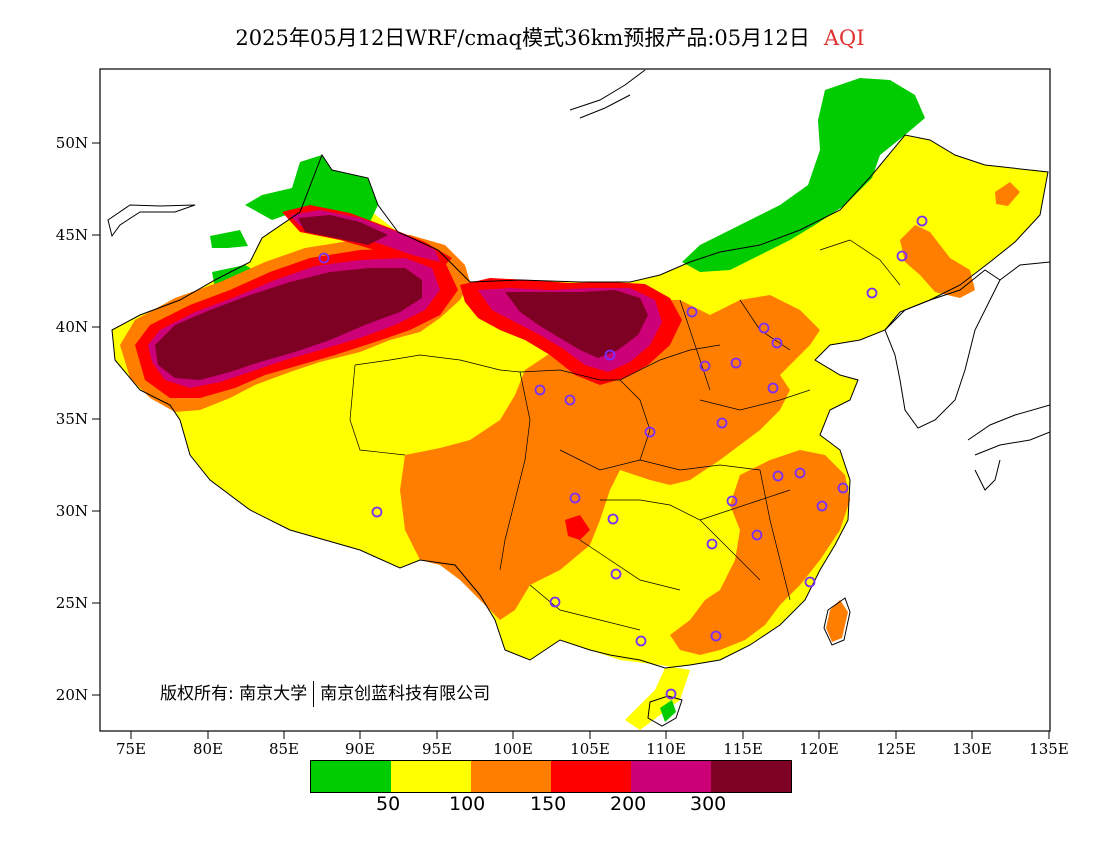 This screenshot has height=850, width=1100. What do you see at coordinates (314, 694) in the screenshot?
I see `copyright-separator` at bounding box center [314, 694].